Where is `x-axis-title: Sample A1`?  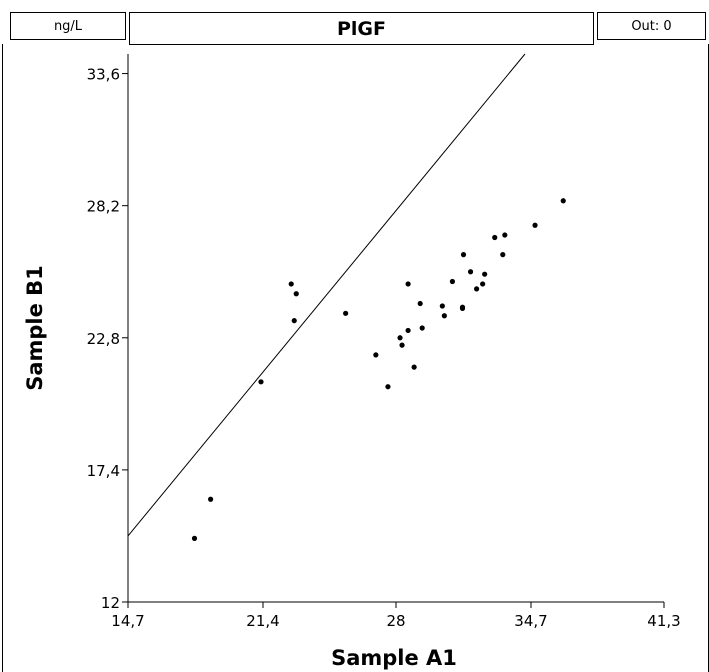 x-axis-title: Sample A1 is located at coordinates (394, 658).